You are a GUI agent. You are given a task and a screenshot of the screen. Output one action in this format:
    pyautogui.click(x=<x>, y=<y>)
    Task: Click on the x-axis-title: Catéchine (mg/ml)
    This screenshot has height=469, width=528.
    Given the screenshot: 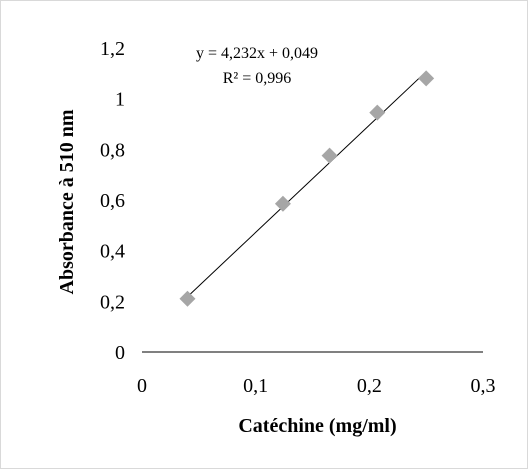 What is the action you would take?
    pyautogui.click(x=317, y=426)
    